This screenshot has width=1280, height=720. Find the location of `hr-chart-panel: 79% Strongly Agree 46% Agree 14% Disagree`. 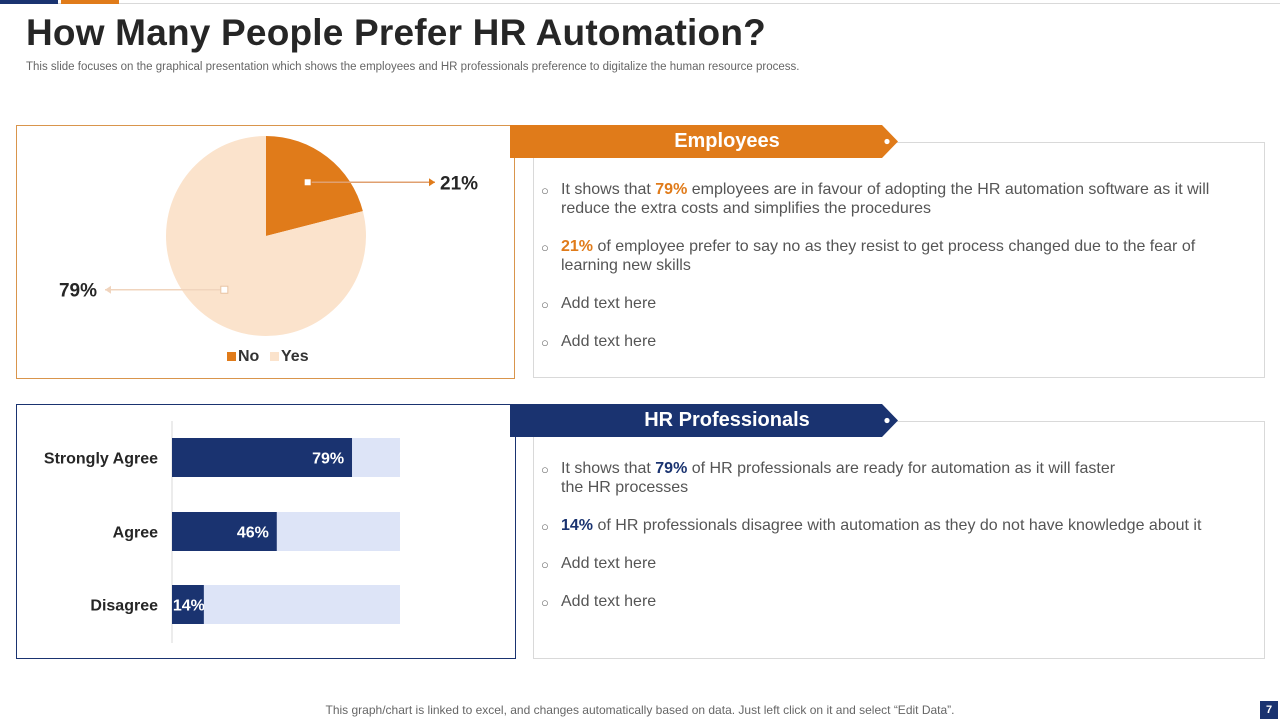

hr-chart-panel: 79% Strongly Agree 46% Agree 14% Disagree is located at coordinates (266, 531).